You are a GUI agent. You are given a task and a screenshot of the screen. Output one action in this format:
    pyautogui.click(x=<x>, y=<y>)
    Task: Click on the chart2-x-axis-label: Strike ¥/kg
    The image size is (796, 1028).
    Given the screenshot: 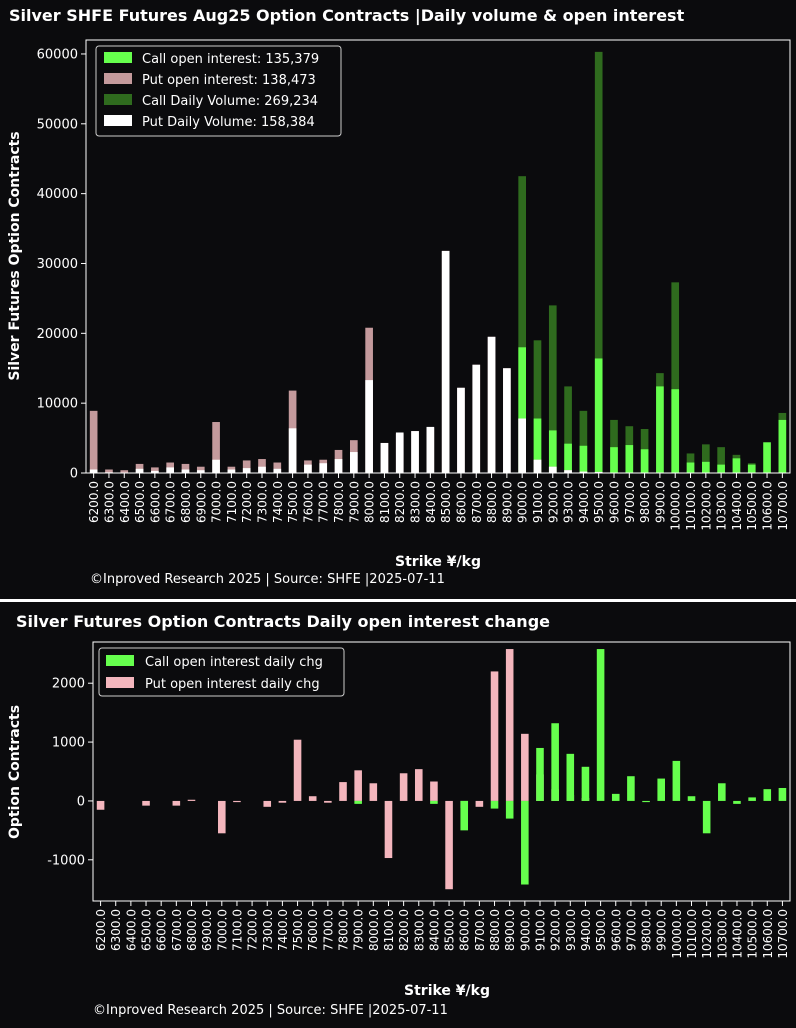 What is the action you would take?
    pyautogui.click(x=447, y=991)
    